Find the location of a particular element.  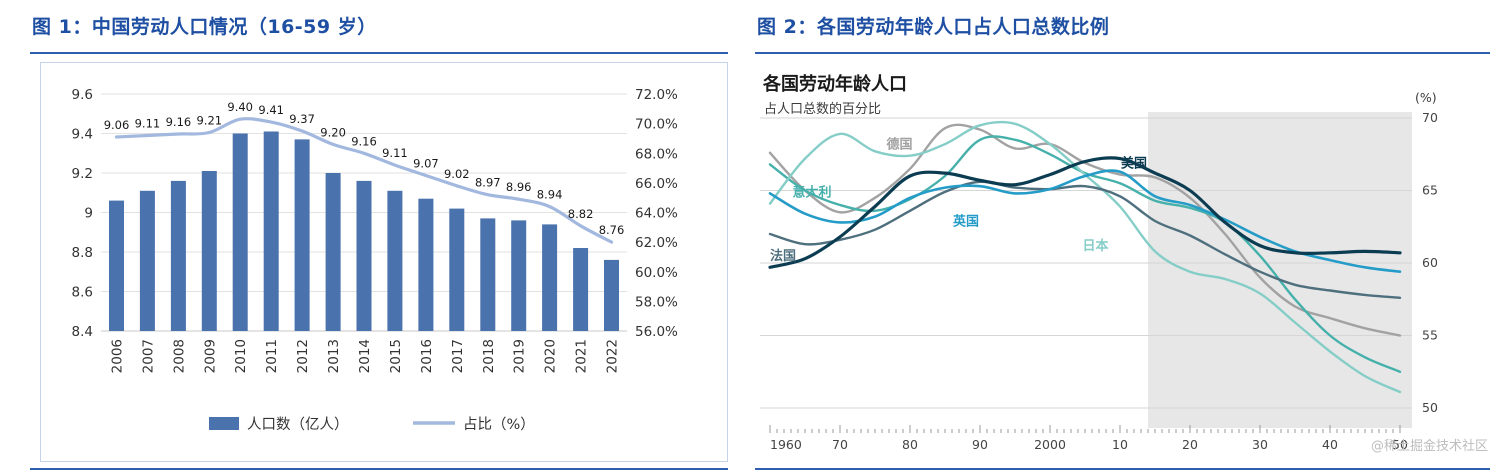

figure1-title-prefix: 图 1： is located at coordinates (62, 27).